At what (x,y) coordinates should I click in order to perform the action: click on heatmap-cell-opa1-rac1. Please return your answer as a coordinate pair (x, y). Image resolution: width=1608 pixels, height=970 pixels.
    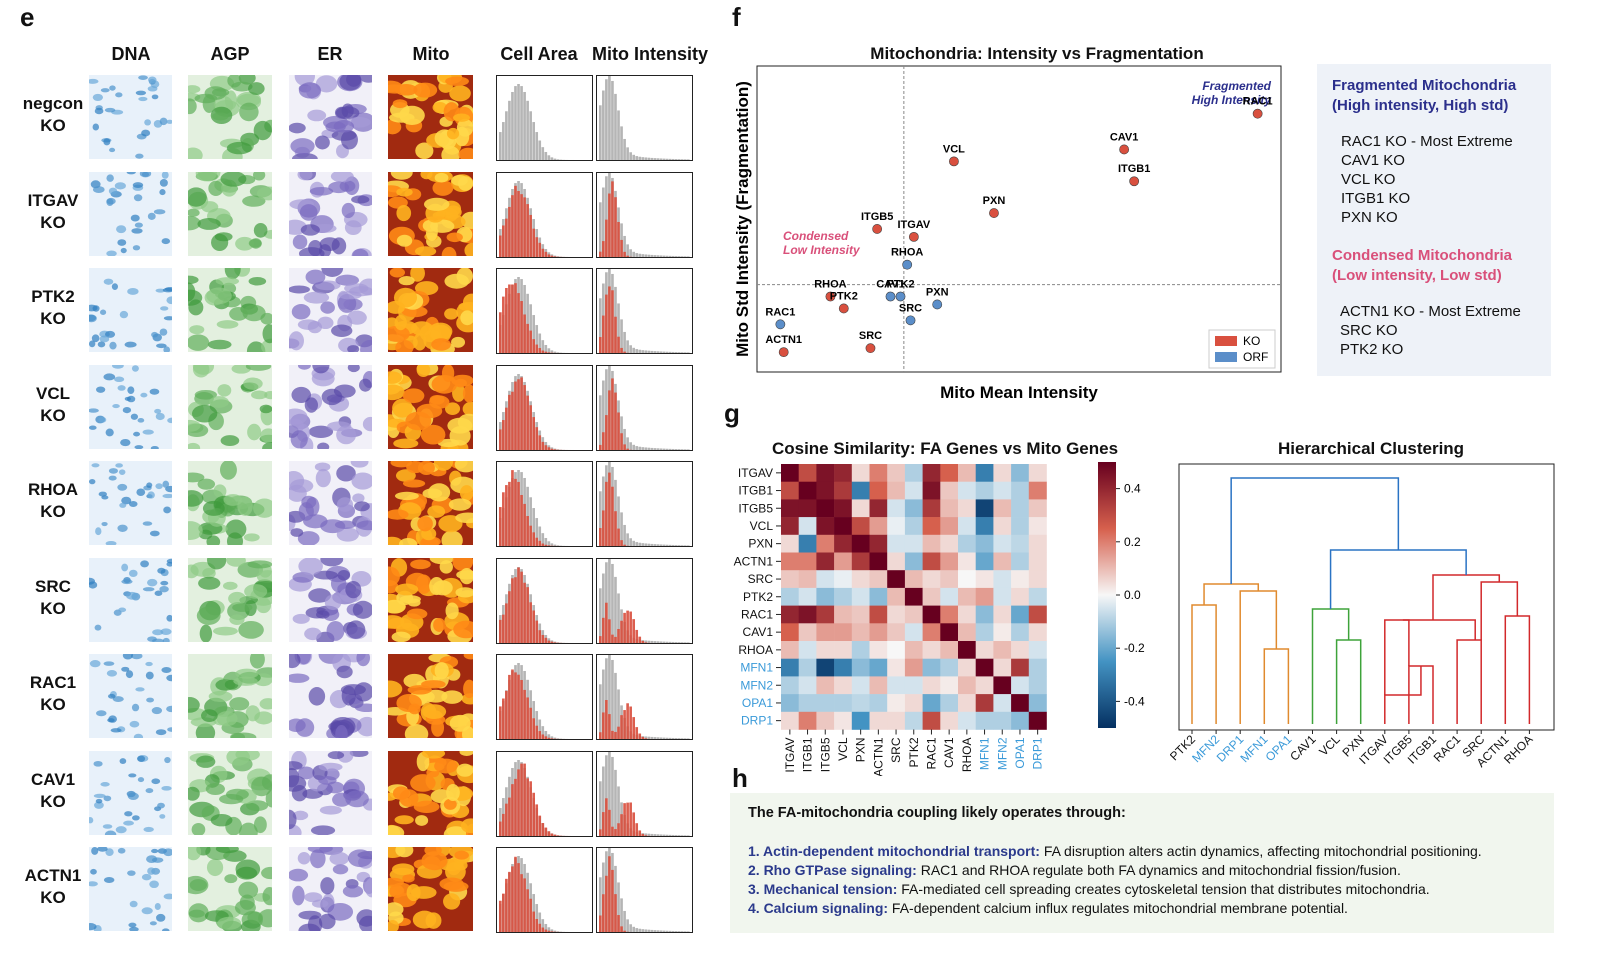
    Looking at the image, I should click on (931, 703).